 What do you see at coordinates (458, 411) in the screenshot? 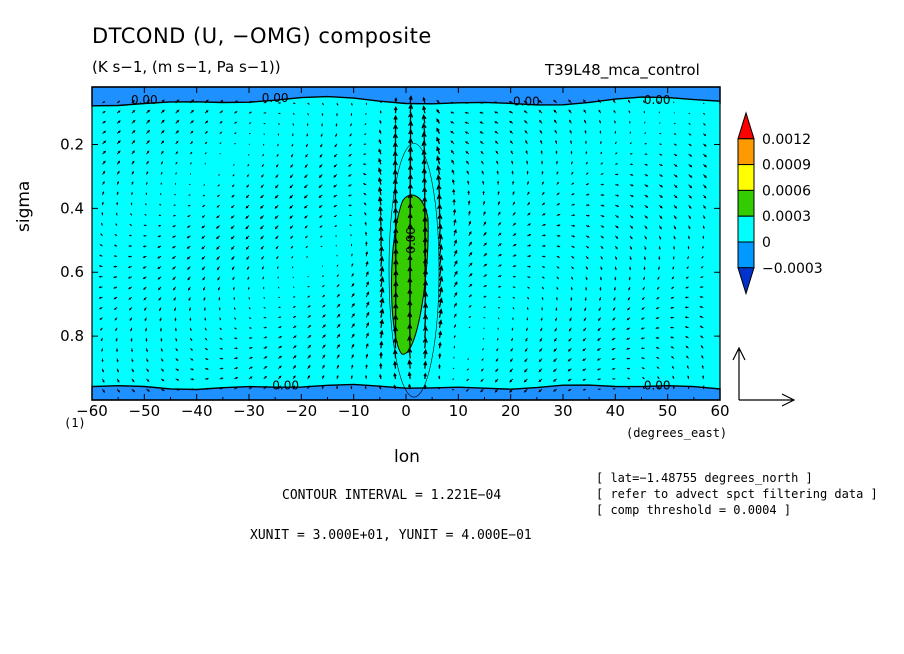
I see `x-tick-label: 10` at bounding box center [458, 411].